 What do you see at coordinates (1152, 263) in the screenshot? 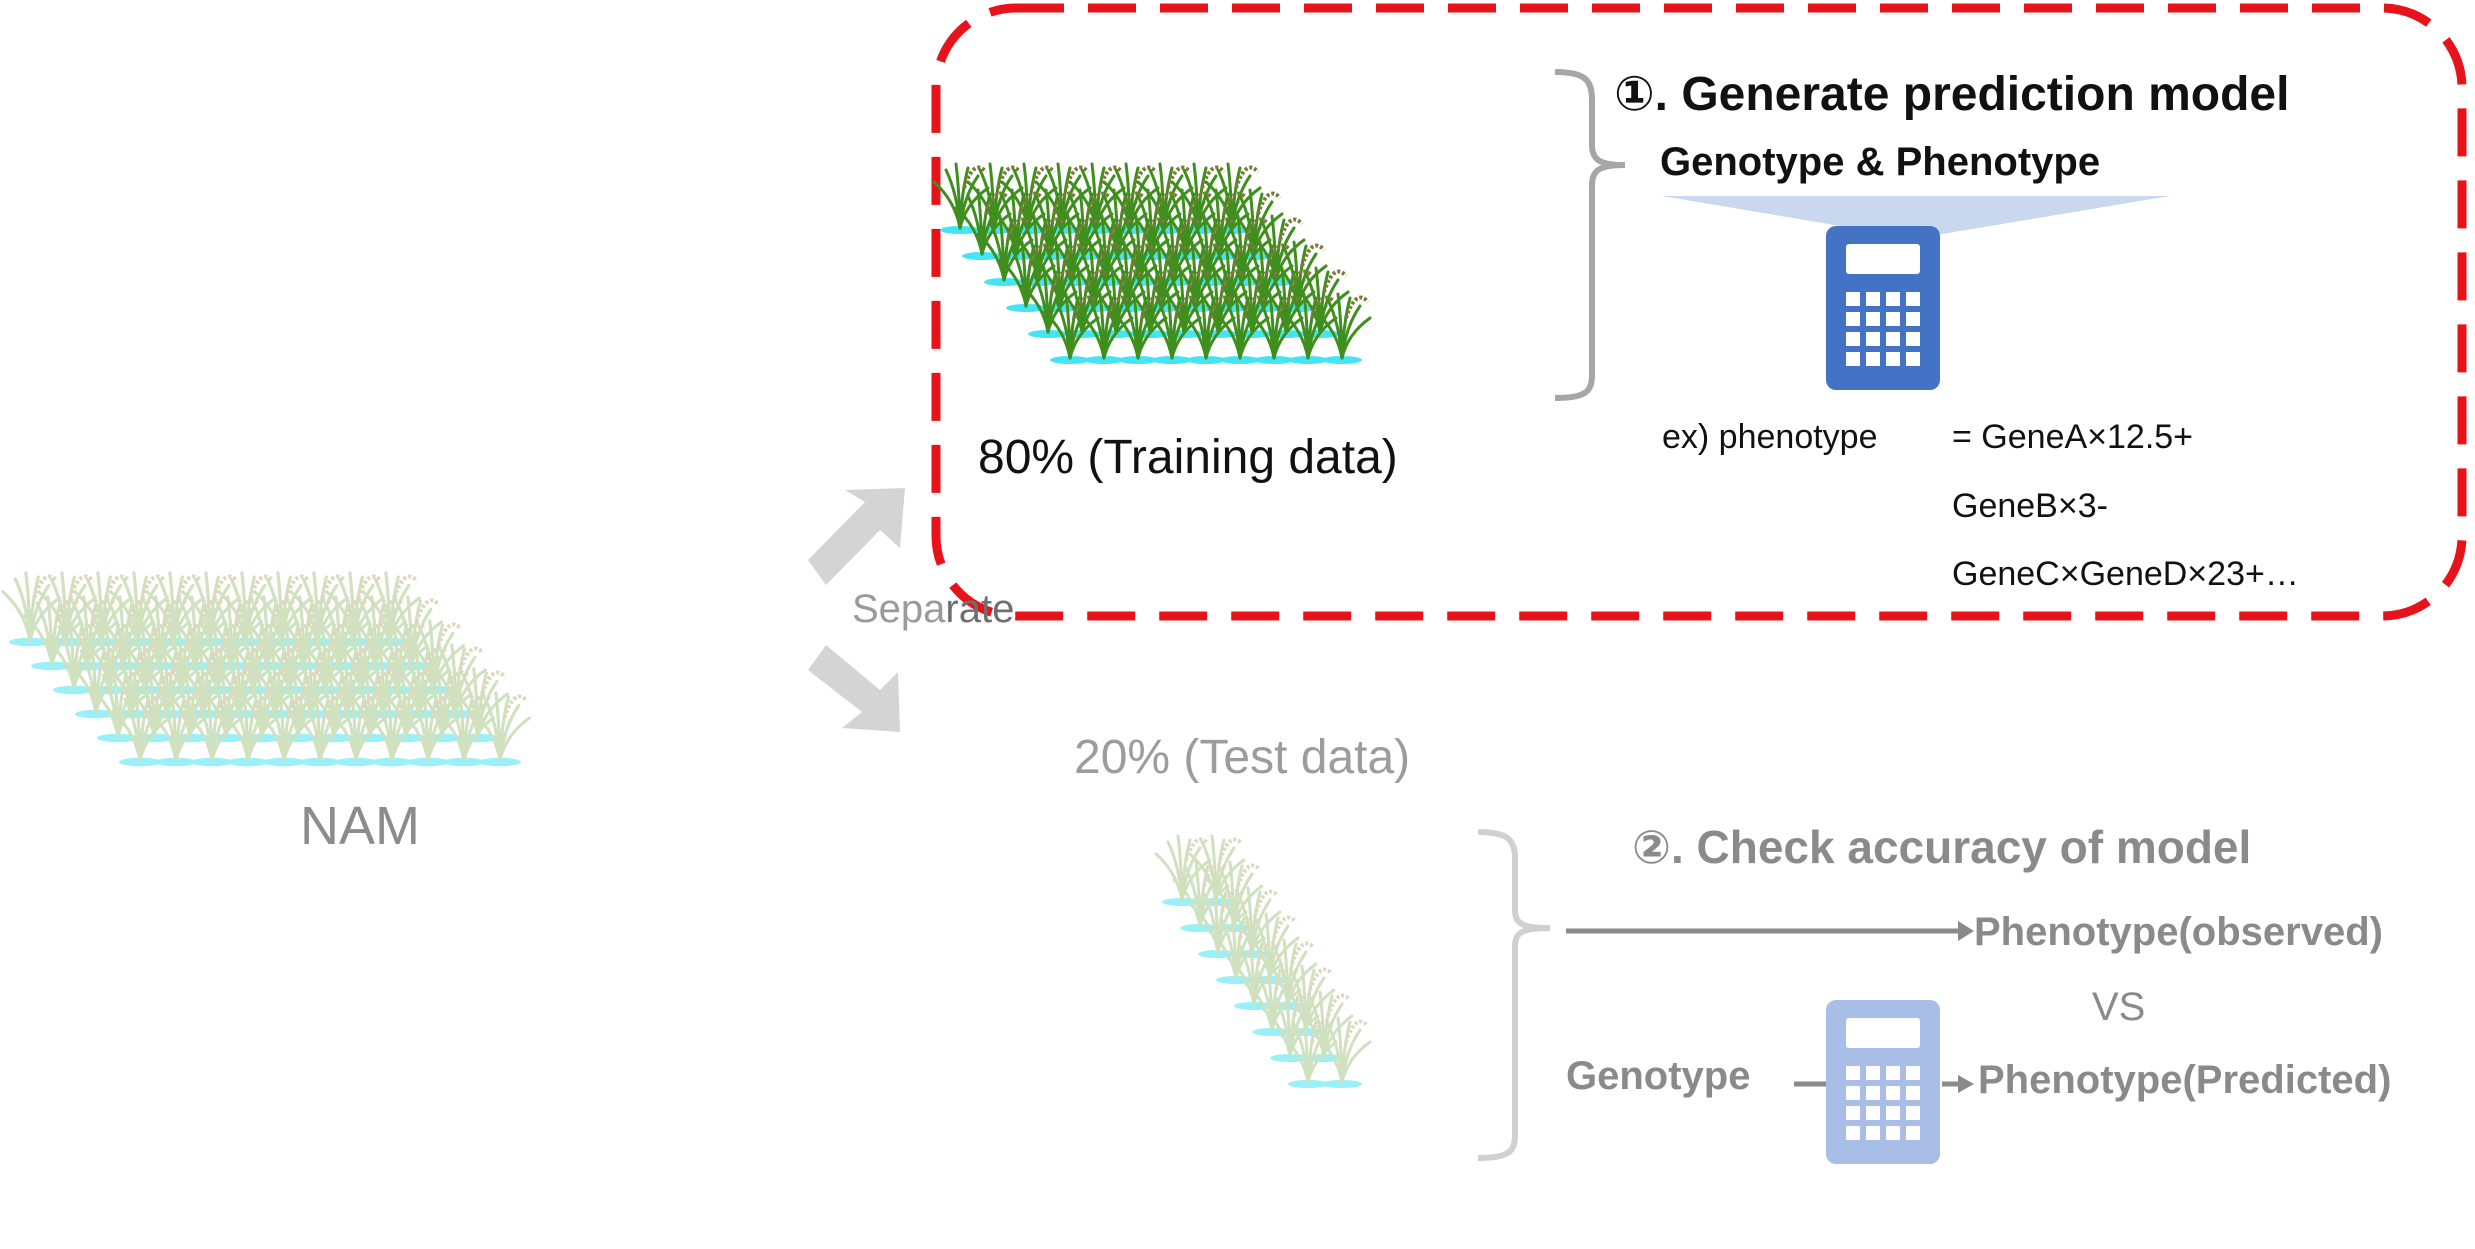
I see `training-plant-field` at bounding box center [1152, 263].